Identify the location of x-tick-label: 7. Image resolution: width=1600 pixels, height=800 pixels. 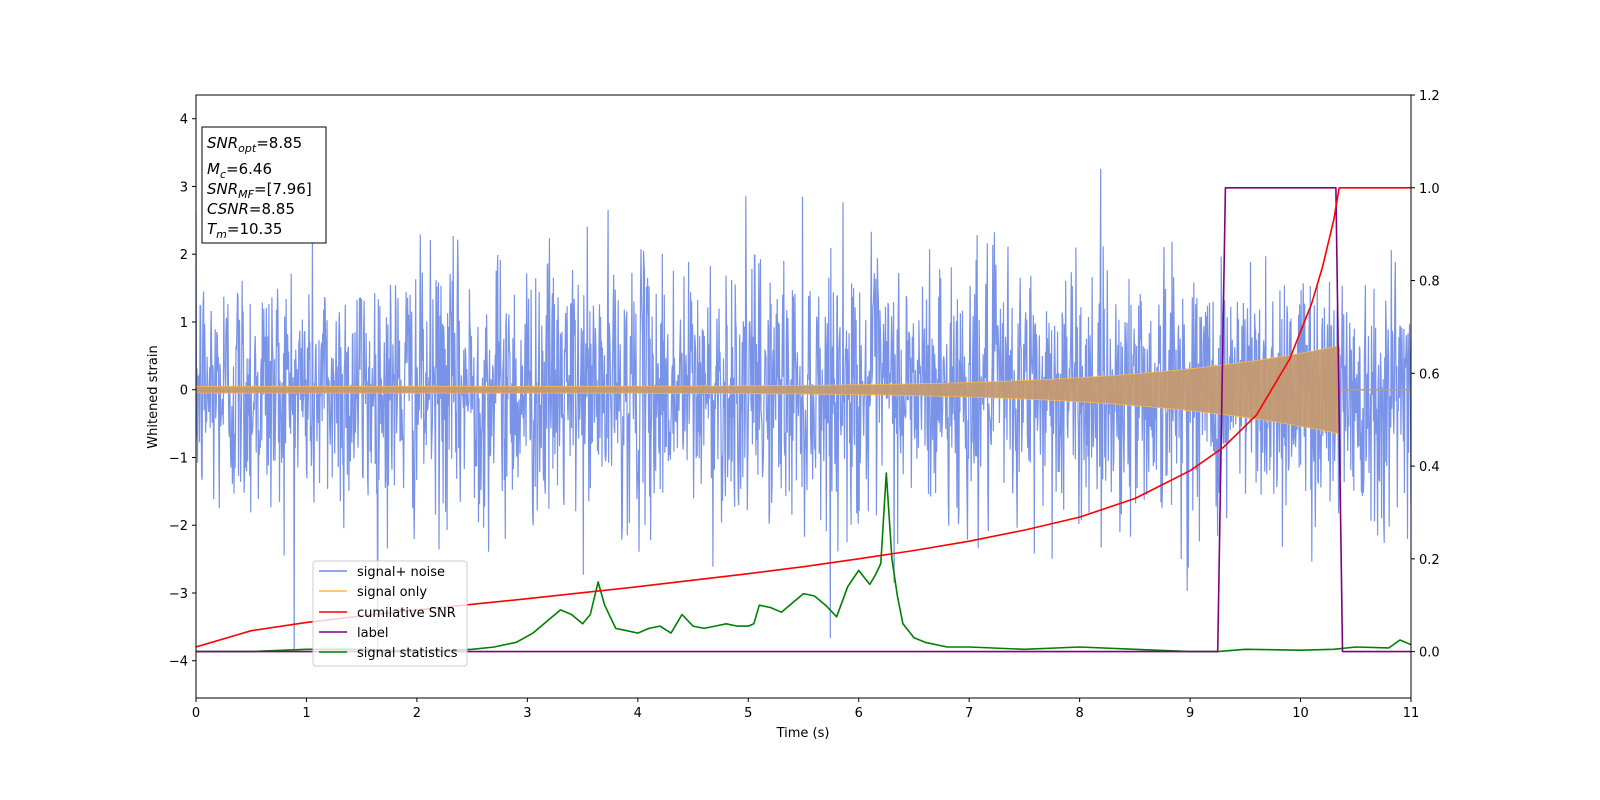
(969, 713).